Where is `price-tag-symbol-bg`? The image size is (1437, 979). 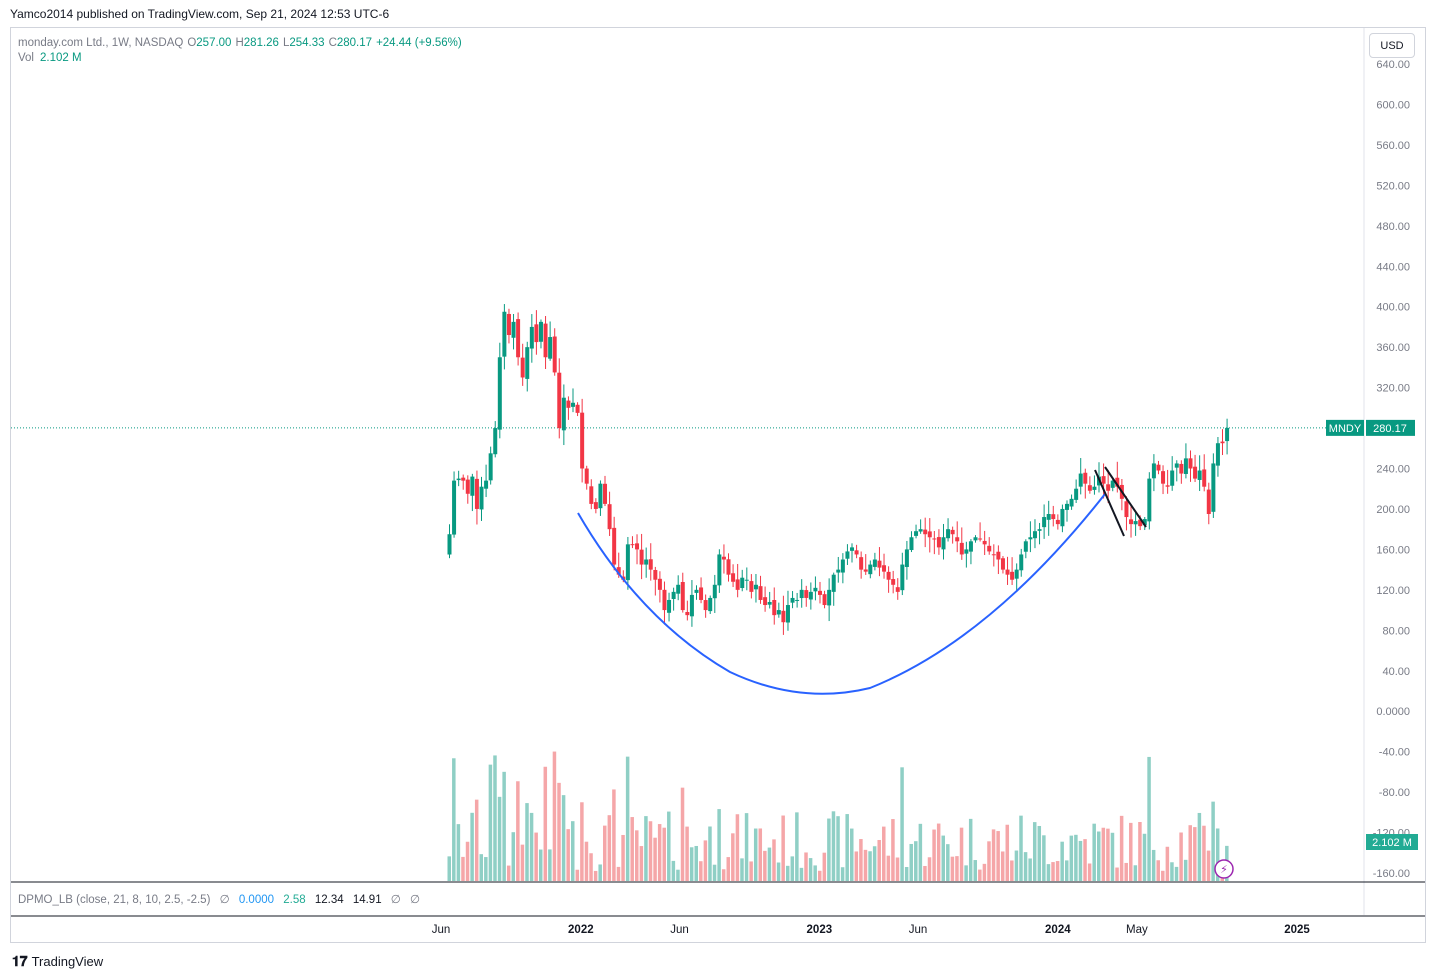 price-tag-symbol-bg is located at coordinates (1345, 427).